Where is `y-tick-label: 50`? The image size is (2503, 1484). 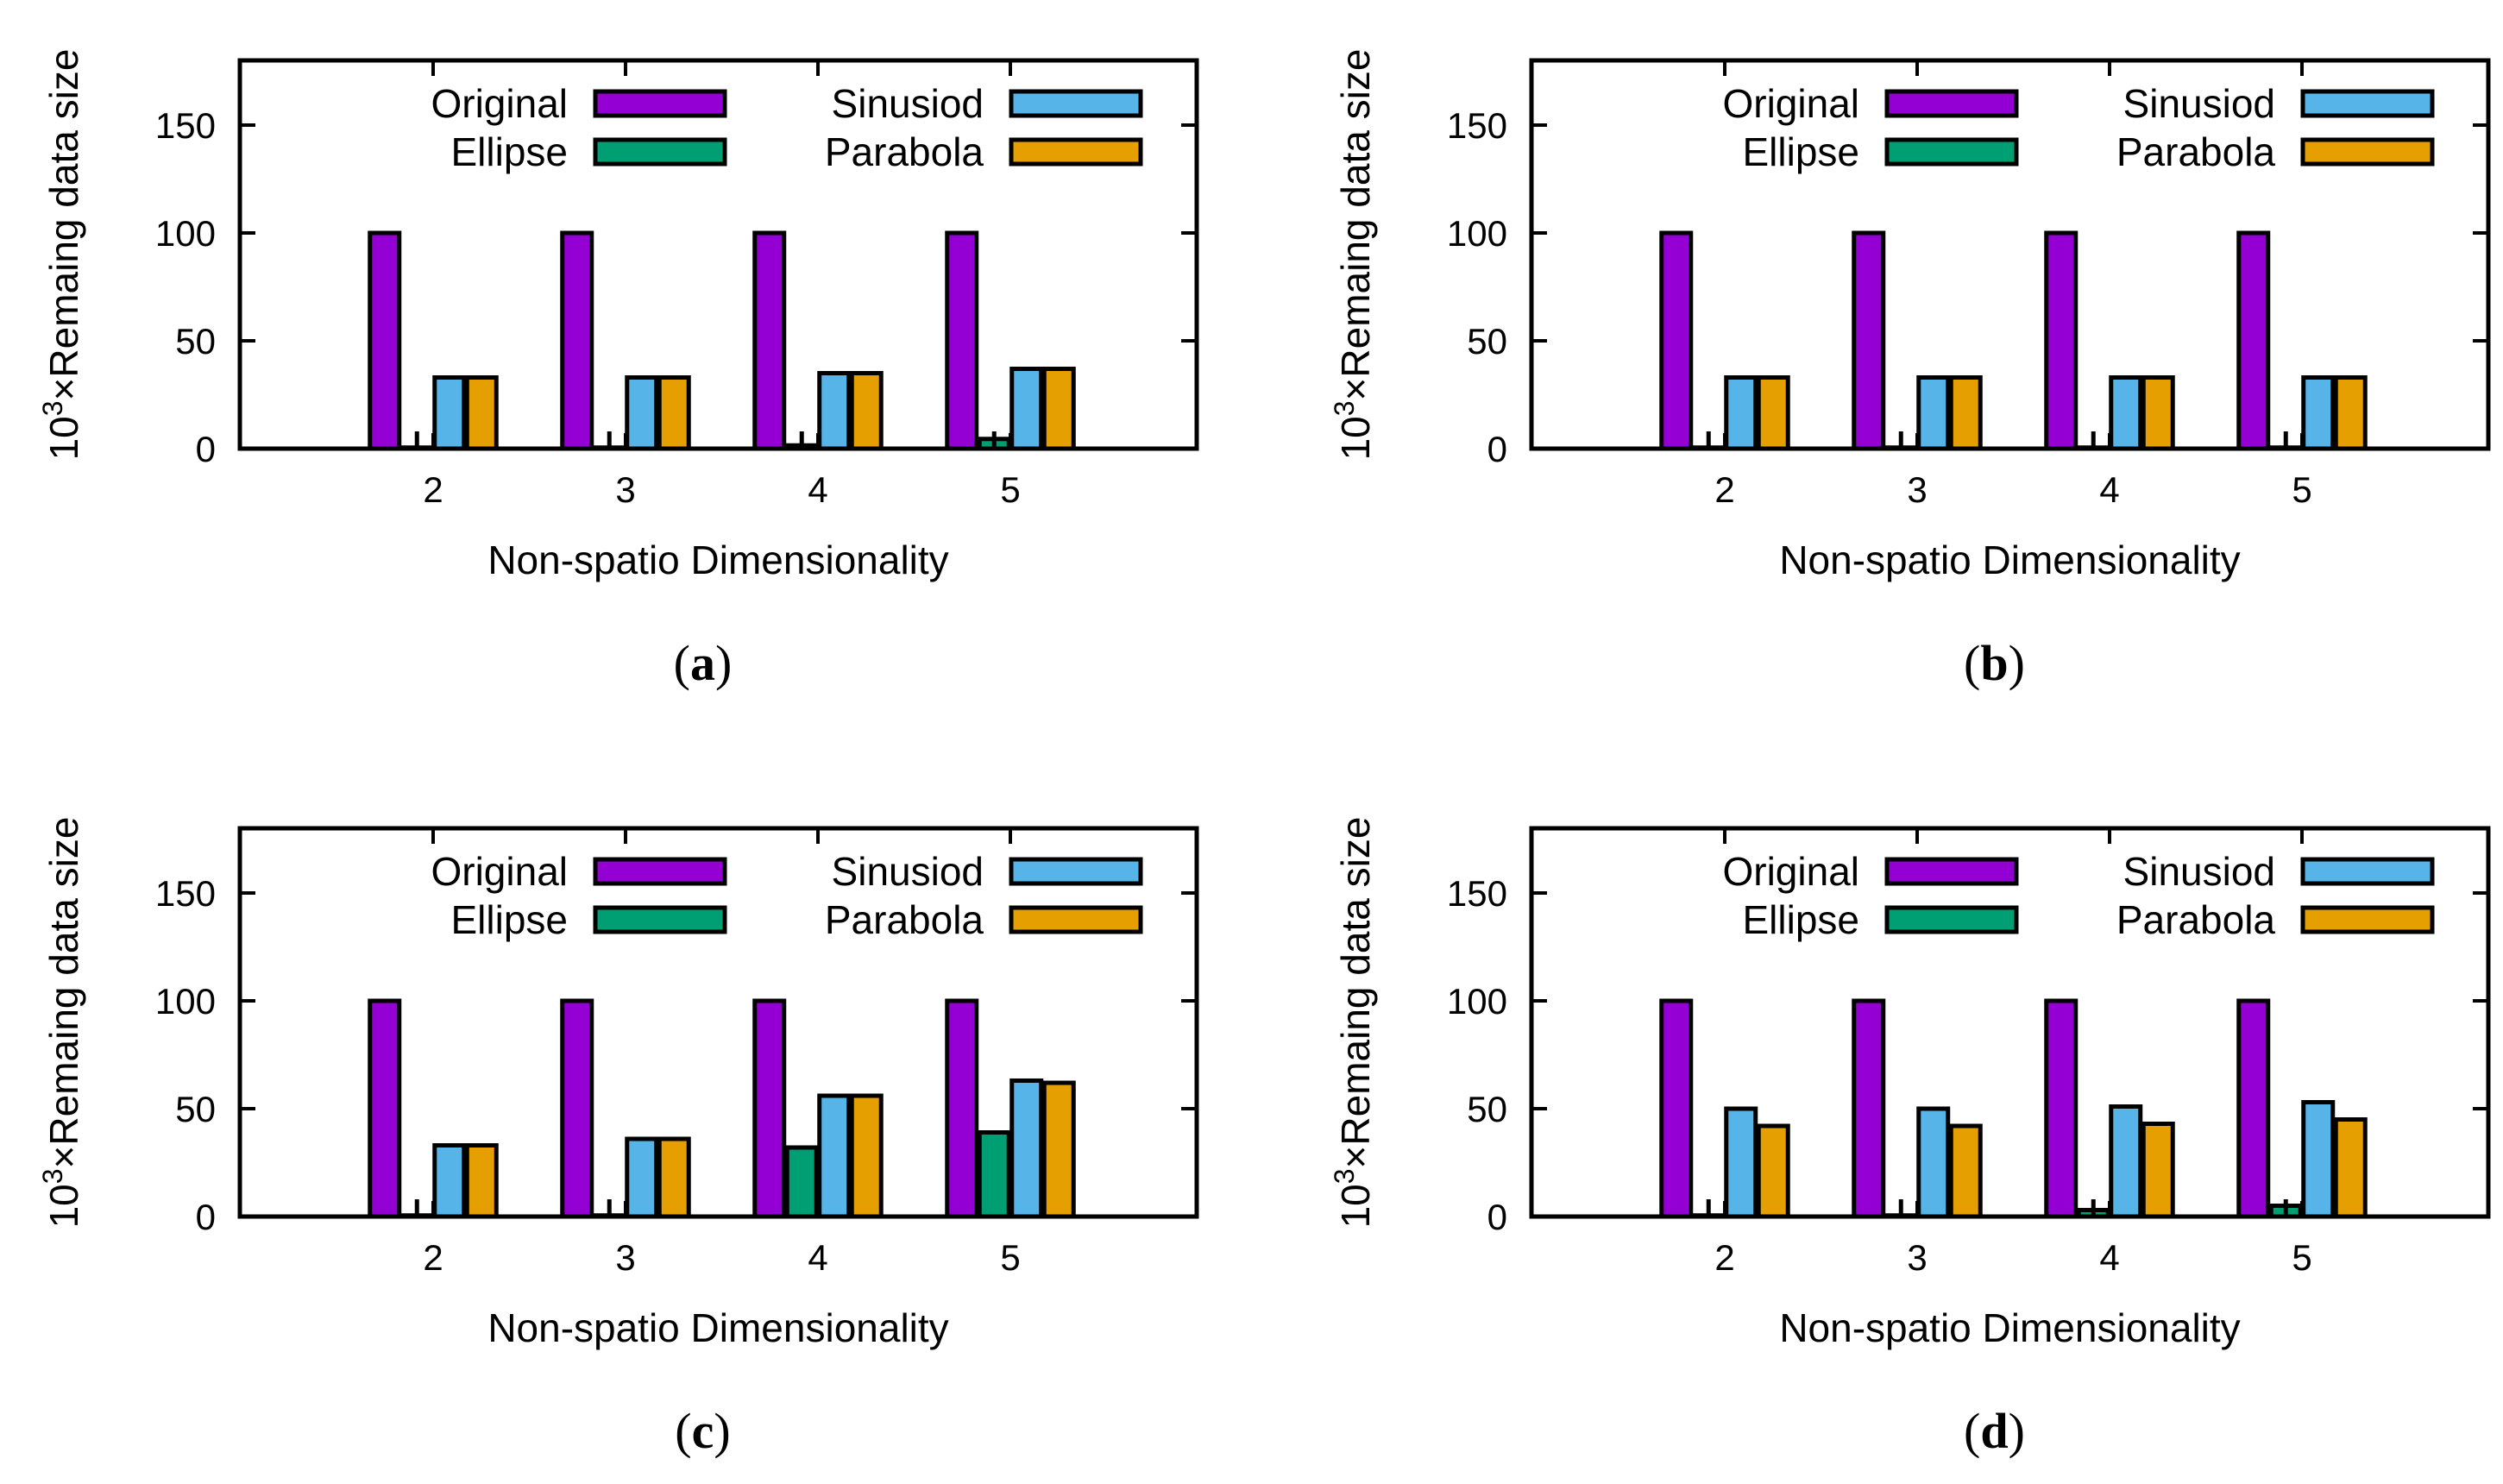 y-tick-label: 50 is located at coordinates (1487, 1109).